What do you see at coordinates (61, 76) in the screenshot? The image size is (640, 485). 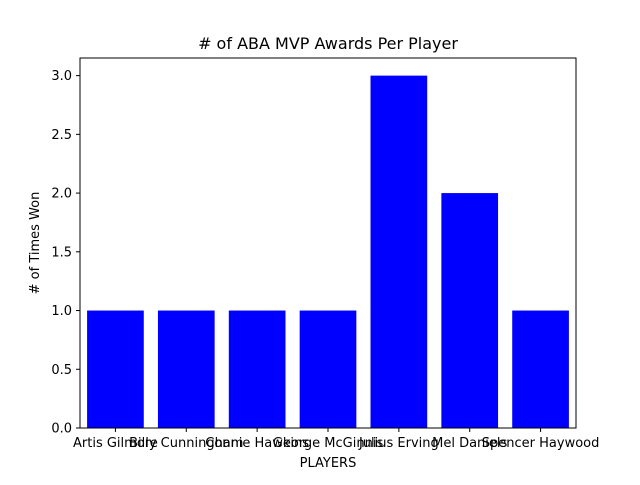 I see `y-tick-label-6: 3.0` at bounding box center [61, 76].